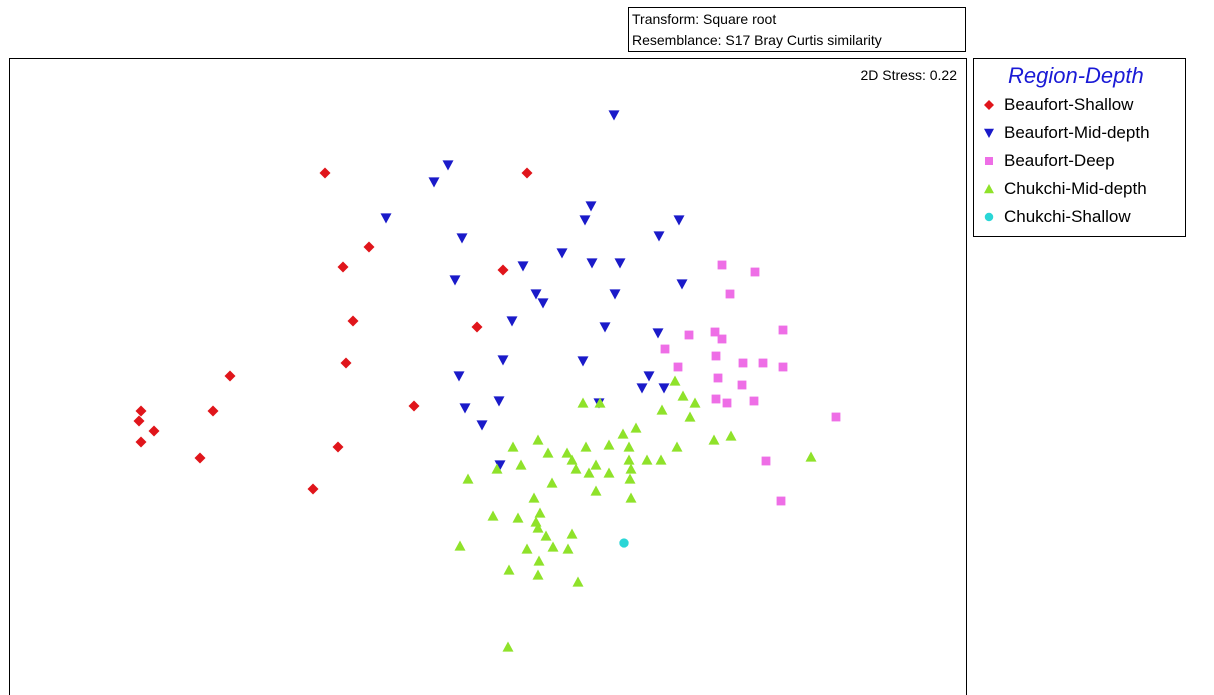  What do you see at coordinates (989, 133) in the screenshot?
I see `triangle-down-marker-icon` at bounding box center [989, 133].